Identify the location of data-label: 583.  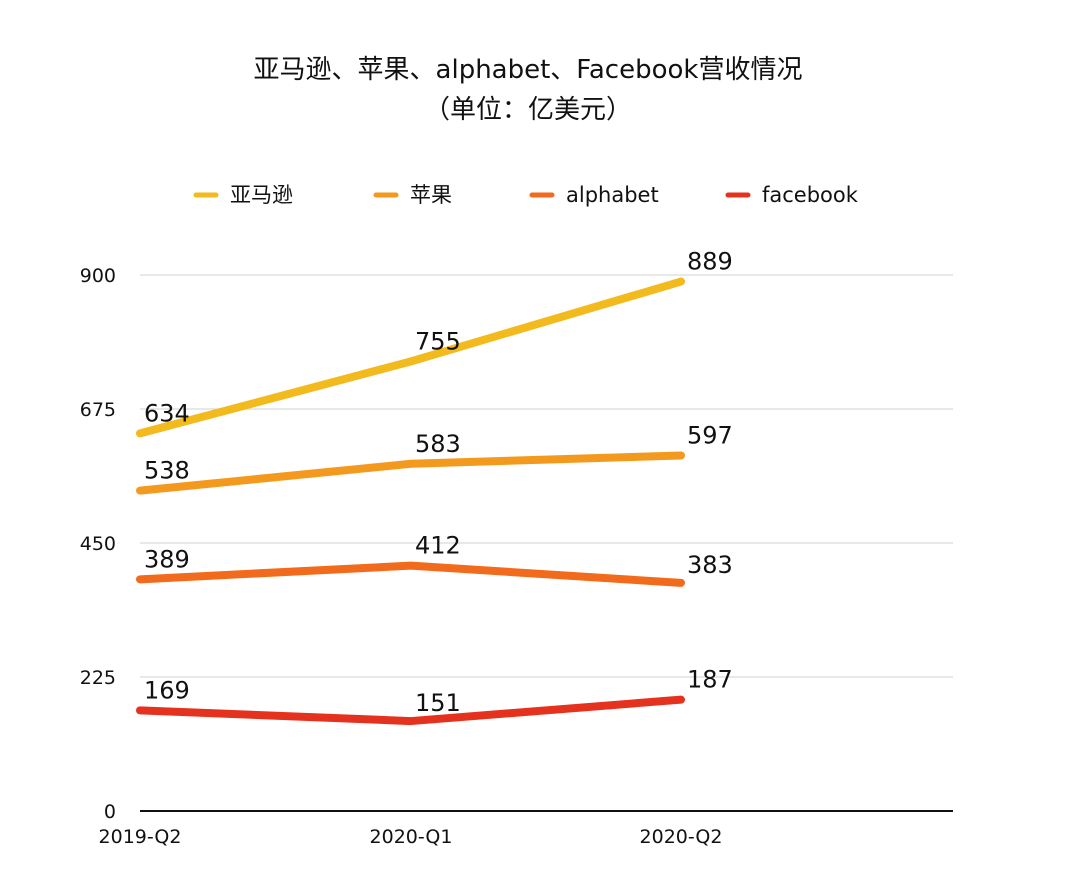
(438, 444).